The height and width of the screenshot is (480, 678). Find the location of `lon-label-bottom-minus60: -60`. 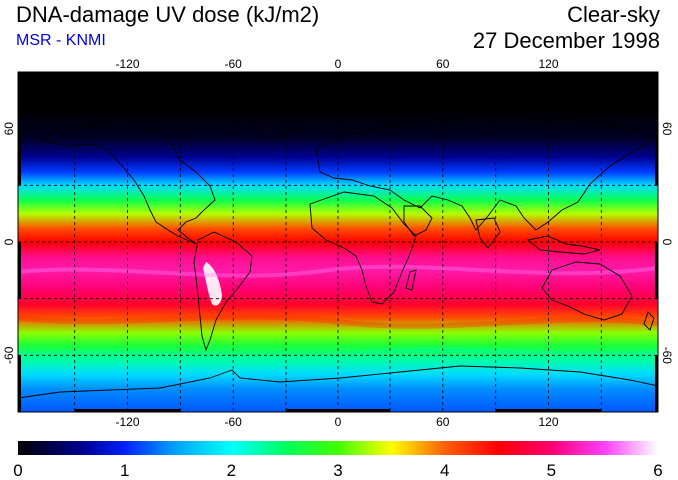

lon-label-bottom-minus60: -60 is located at coordinates (234, 422).